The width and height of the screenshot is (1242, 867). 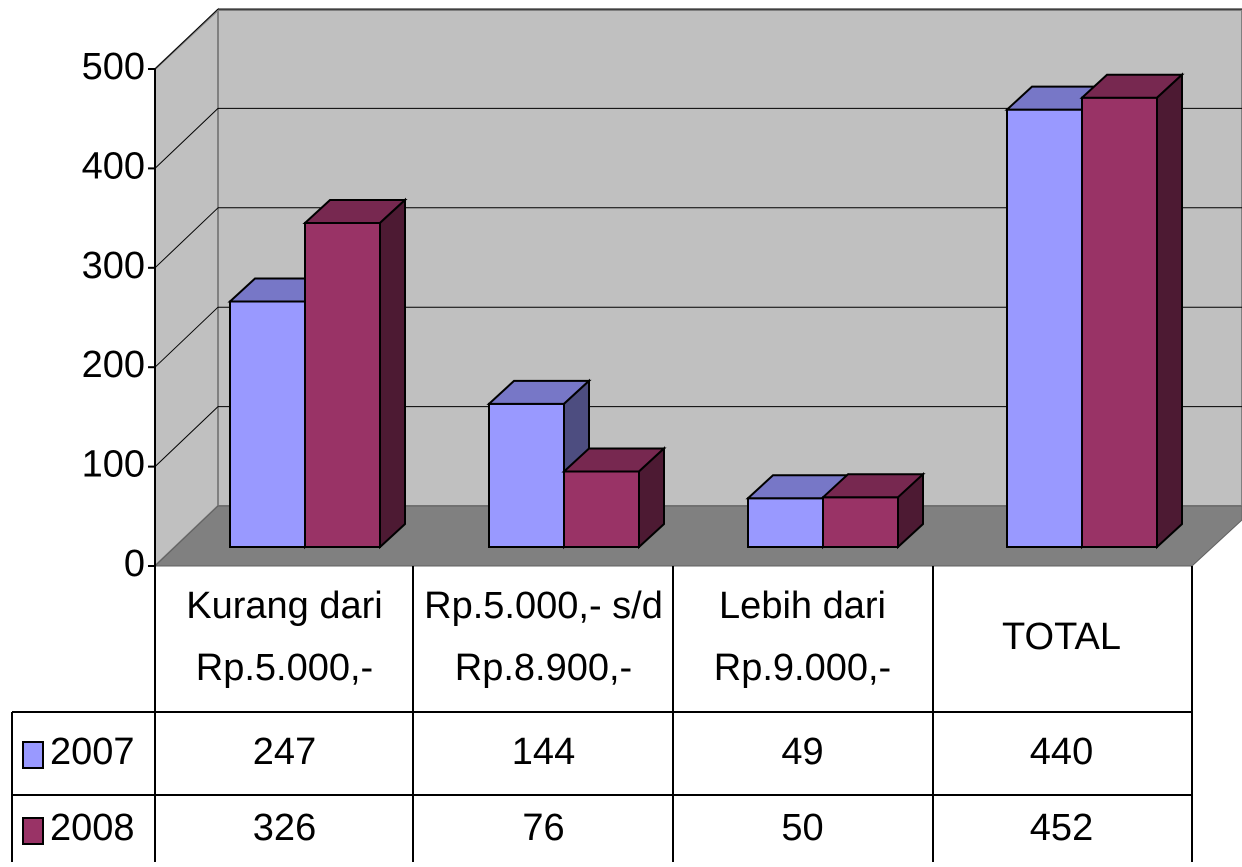 What do you see at coordinates (1061, 637) in the screenshot?
I see `category-label: TOTAL` at bounding box center [1061, 637].